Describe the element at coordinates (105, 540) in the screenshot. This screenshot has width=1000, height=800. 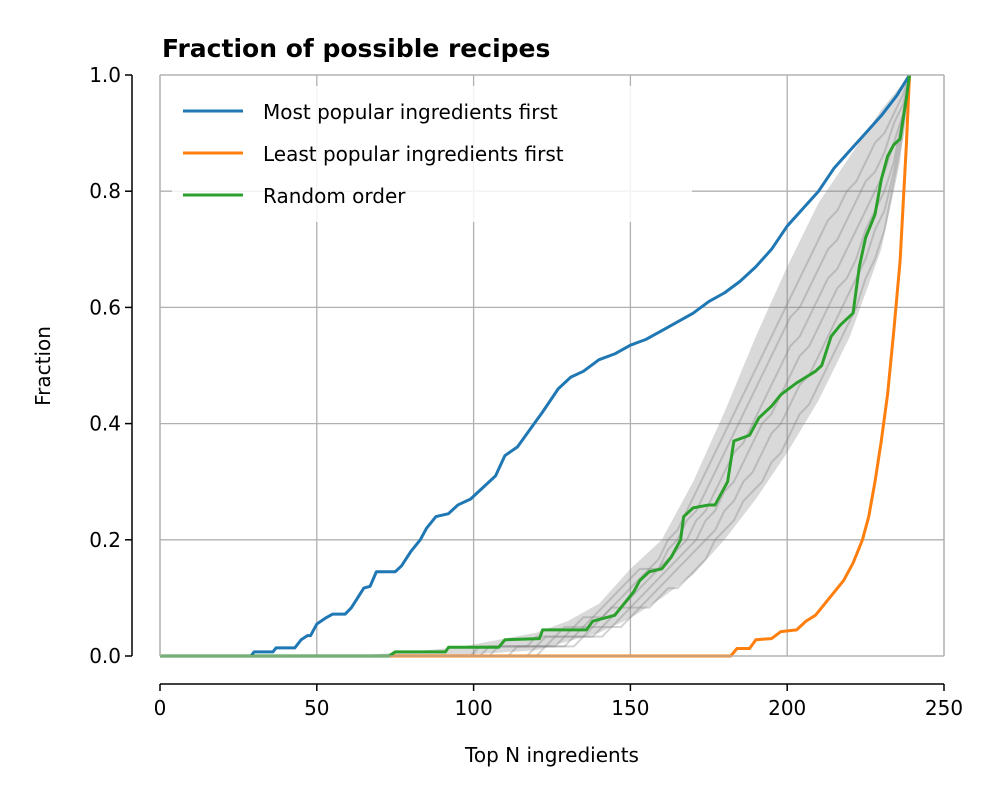
I see `y-tick-label: 0.2` at that location.